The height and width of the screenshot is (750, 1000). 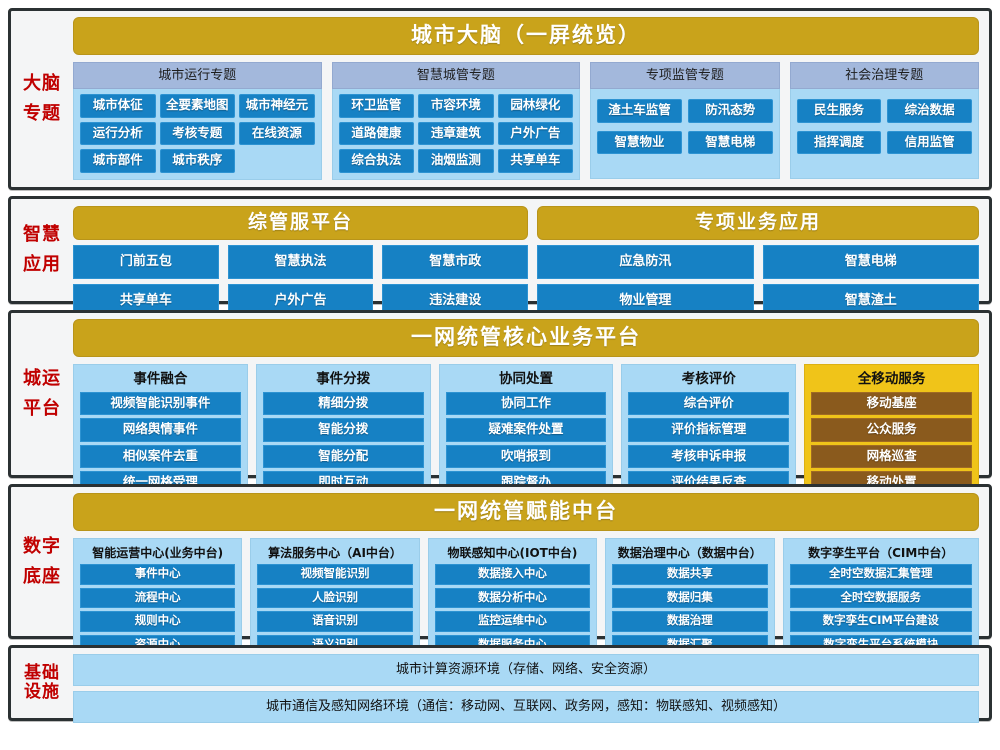 What do you see at coordinates (929, 142) in the screenshot?
I see `brain-chip: 信用监管` at bounding box center [929, 142].